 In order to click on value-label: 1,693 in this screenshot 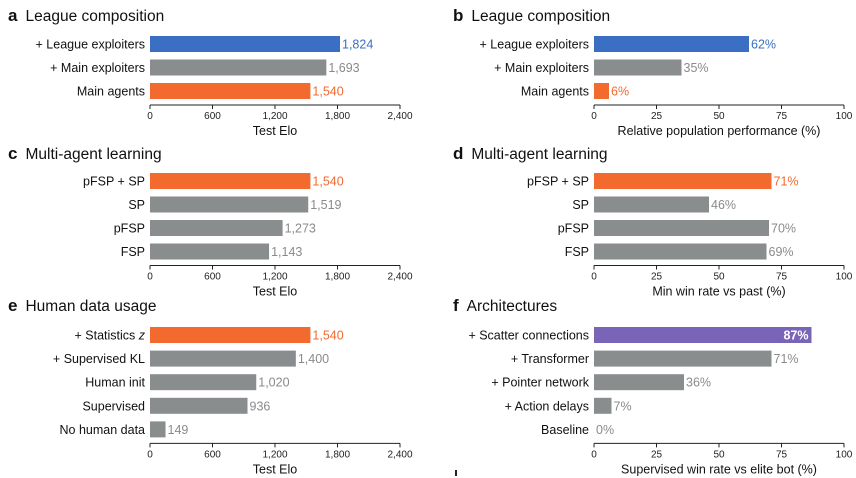, I will do `click(343, 68)`.